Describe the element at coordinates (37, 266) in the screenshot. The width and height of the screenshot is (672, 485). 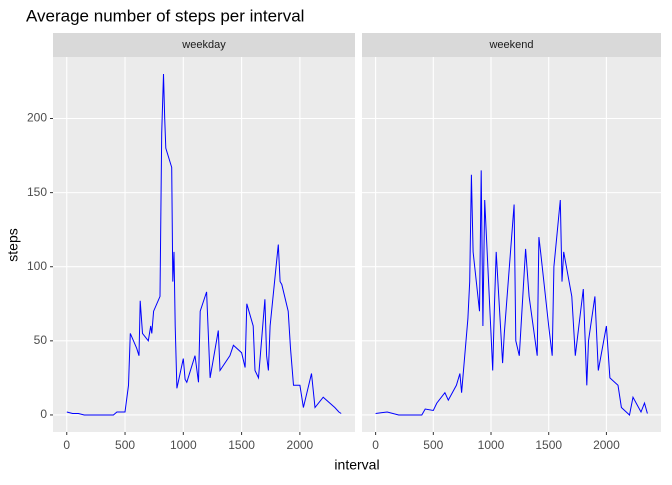
I see `y-tick-label: 100` at that location.